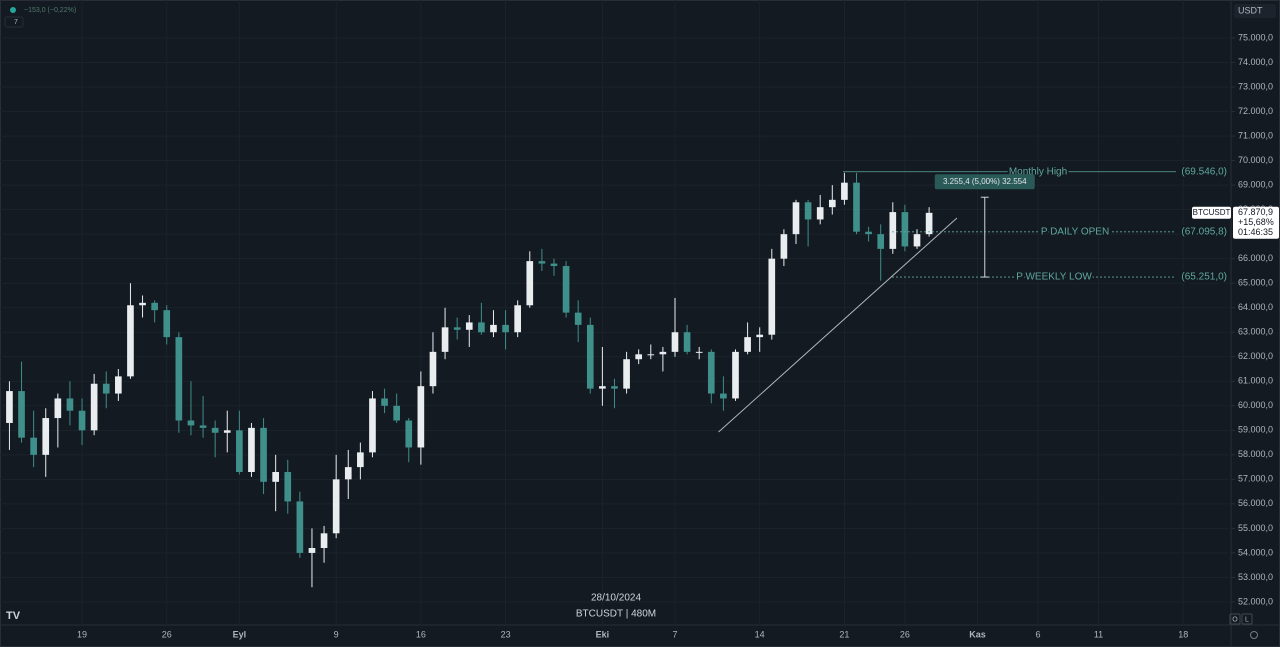  I want to click on level-name: P WEEKLY LOW, so click(1054, 277).